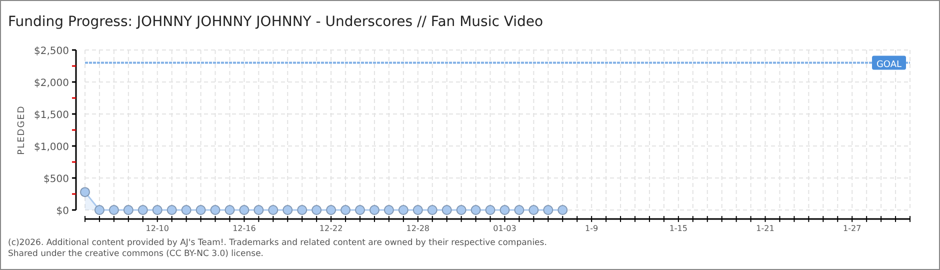  I want to click on y-tick-label: $1,500, so click(51, 115).